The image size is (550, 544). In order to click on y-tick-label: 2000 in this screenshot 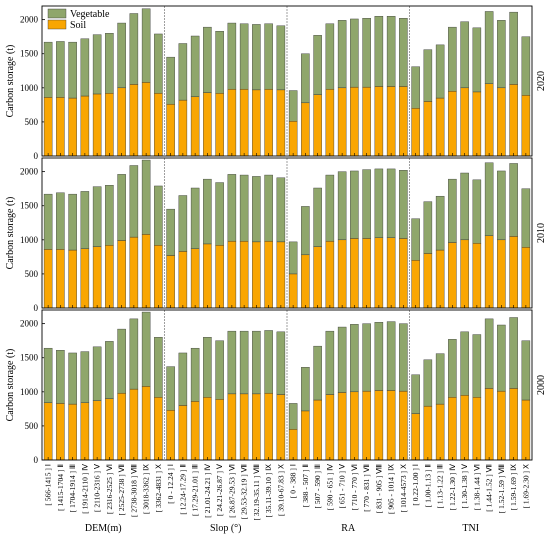, I will do `click(29, 324)`.